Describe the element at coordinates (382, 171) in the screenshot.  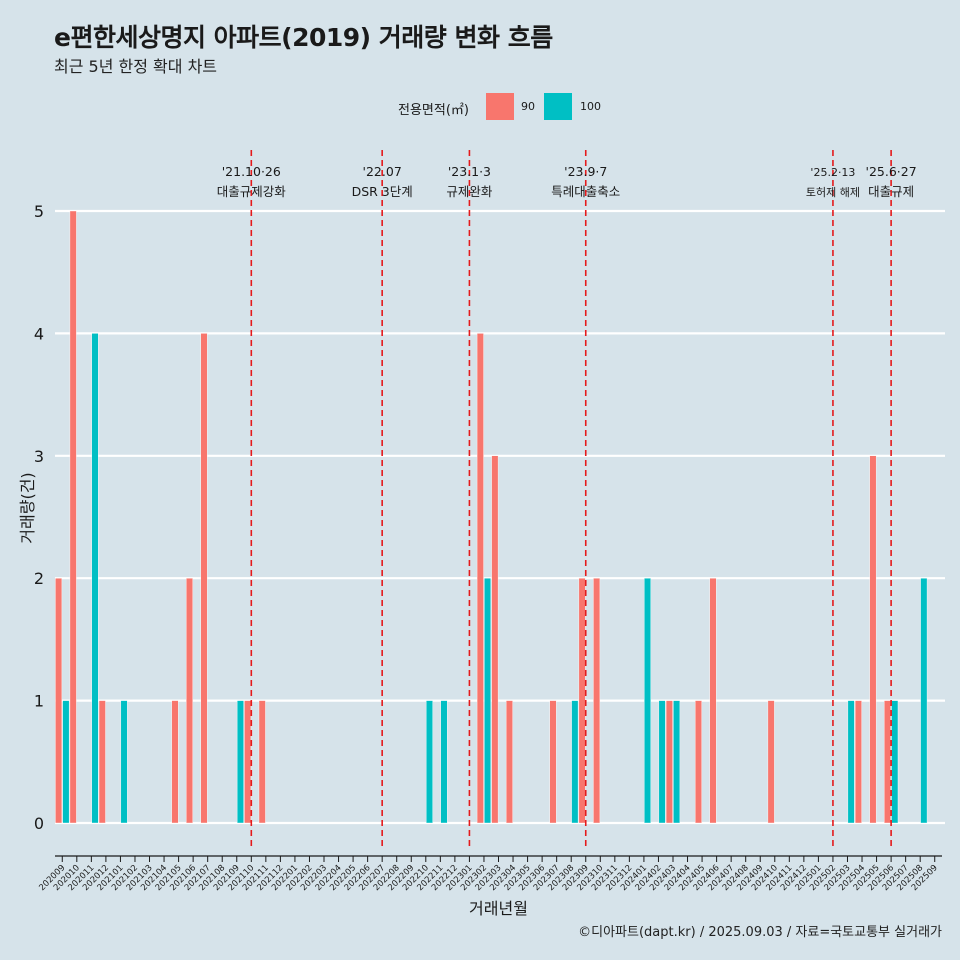
I see `event-date: '22.07` at that location.